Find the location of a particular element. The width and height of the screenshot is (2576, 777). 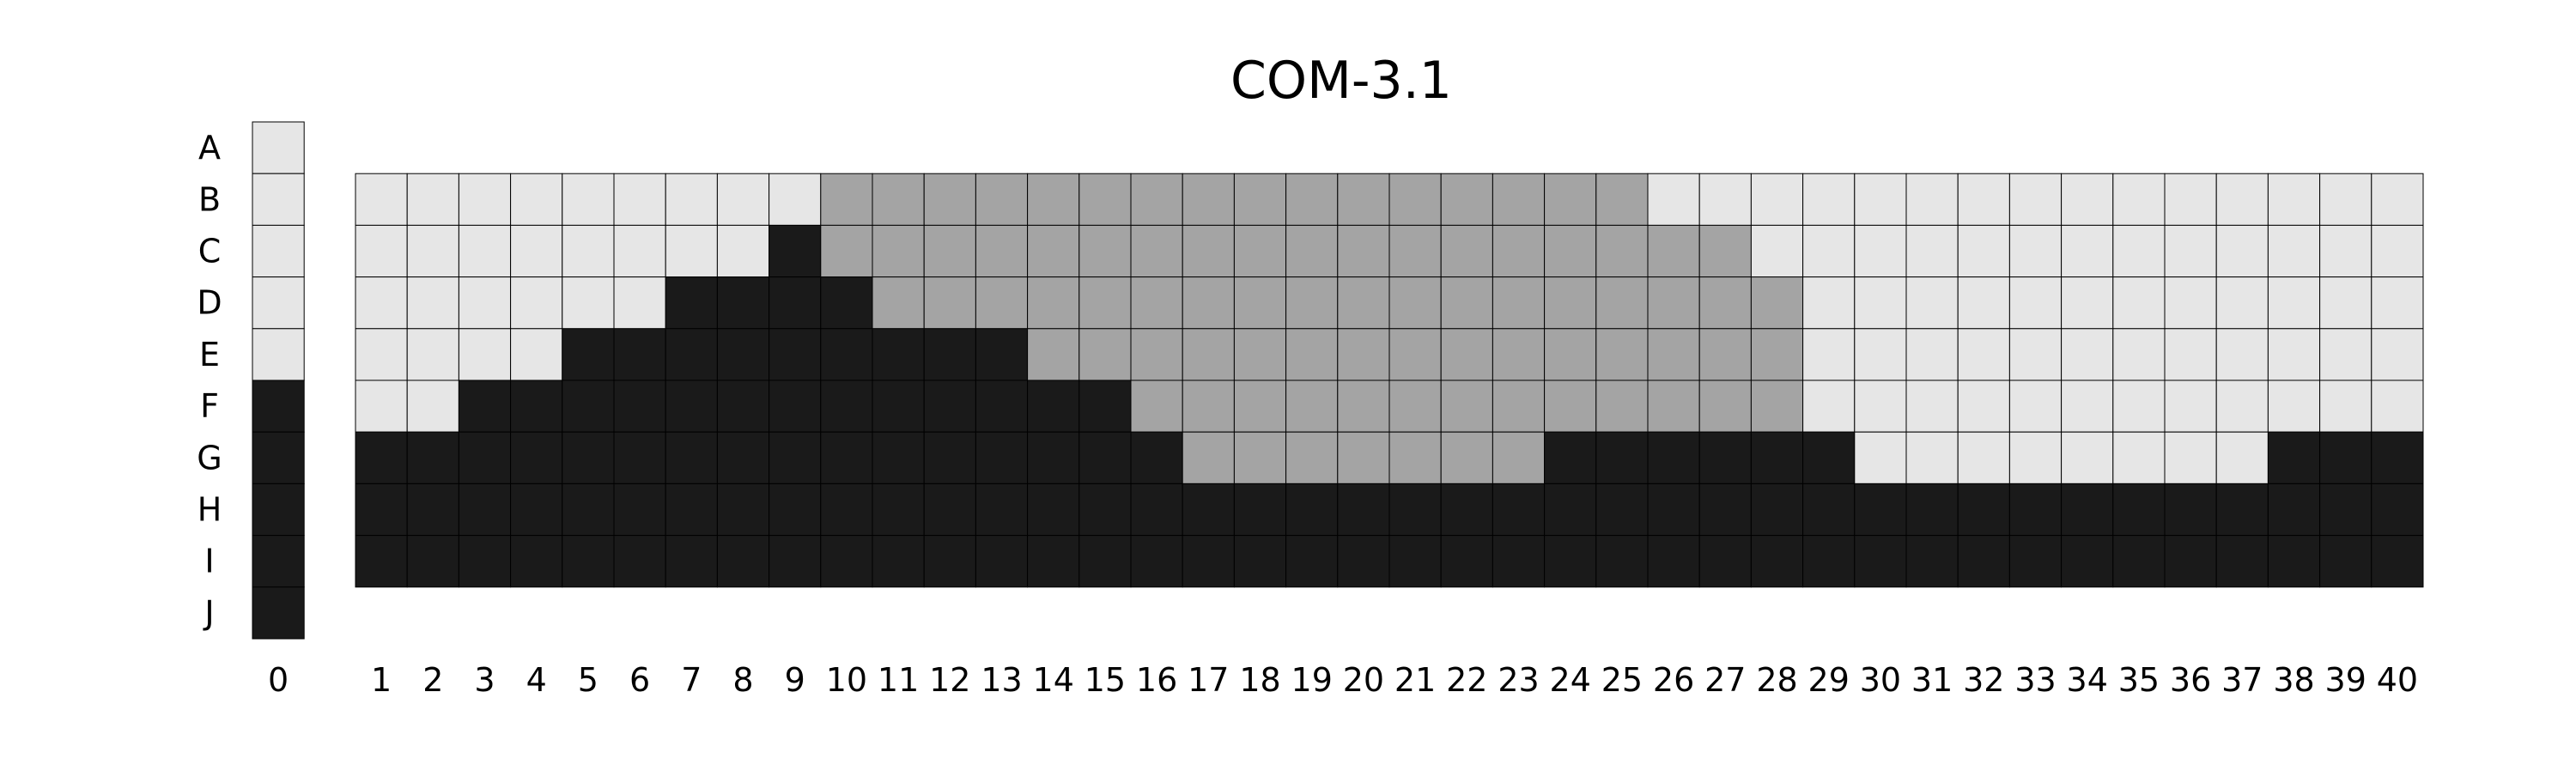

col-label-1: 1 is located at coordinates (381, 680).